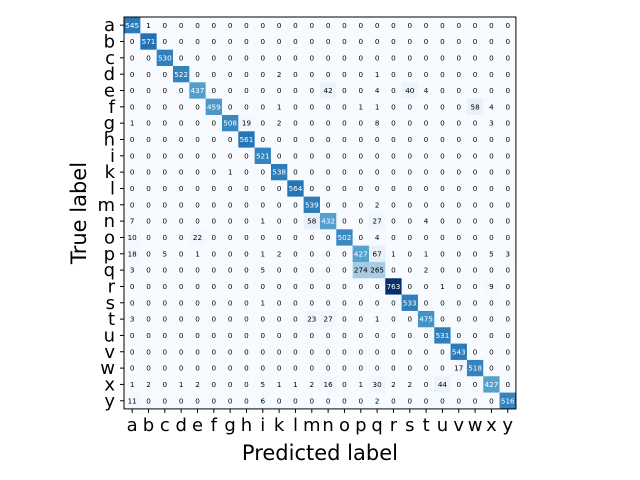  I want to click on x-tick-label: v, so click(458, 425).